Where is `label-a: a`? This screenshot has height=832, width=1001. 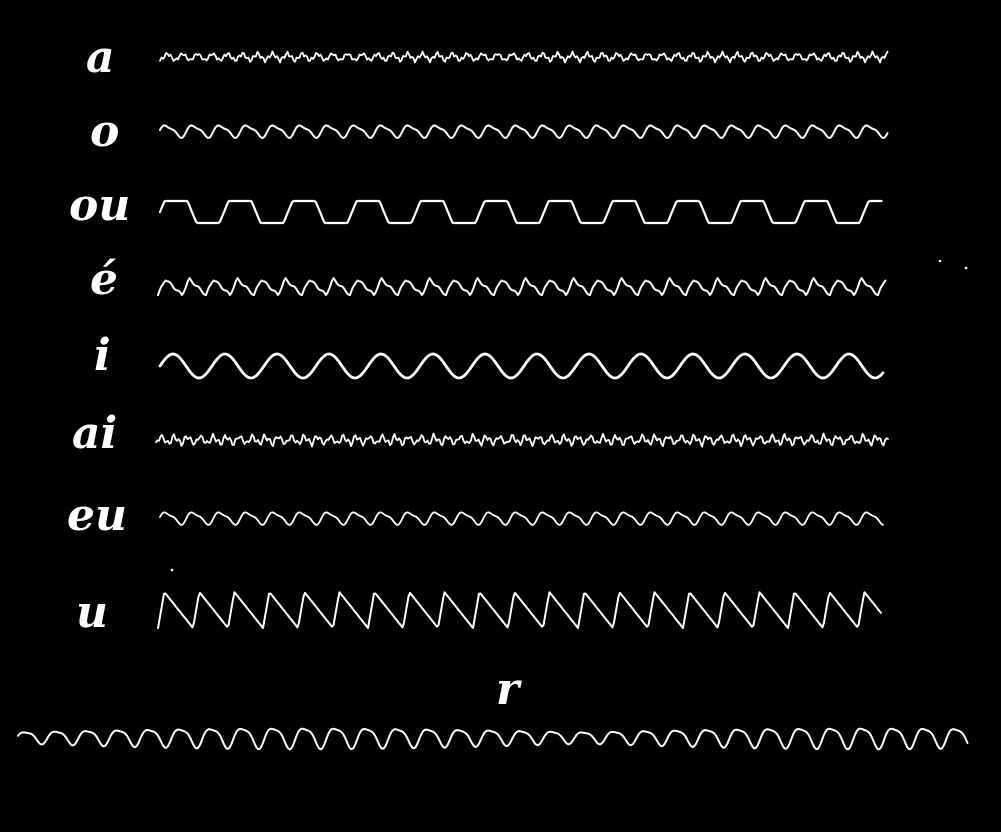
label-a: a is located at coordinates (100, 57).